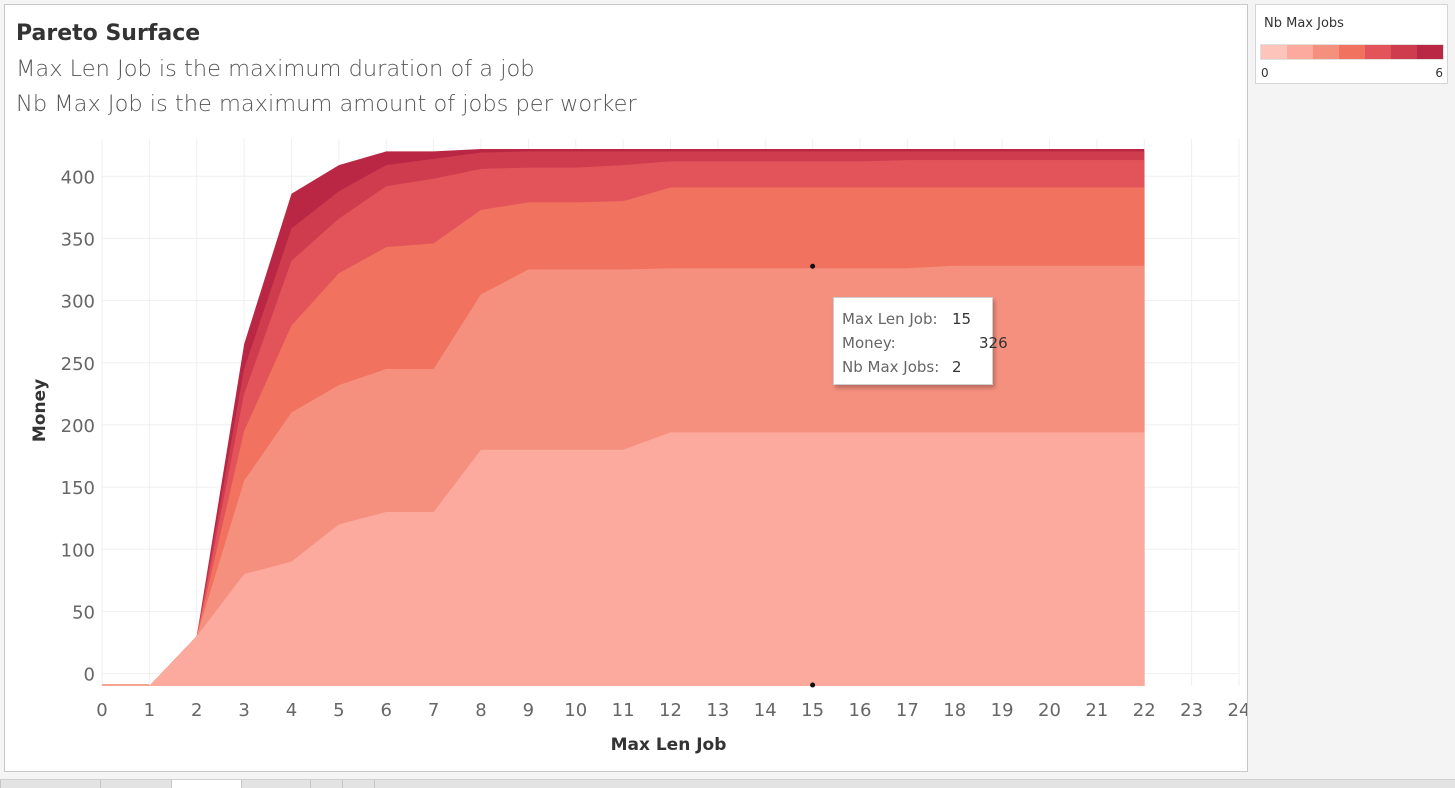 Image resolution: width=1455 pixels, height=788 pixels. What do you see at coordinates (89, 675) in the screenshot?
I see `y-tick-label: 0` at bounding box center [89, 675].